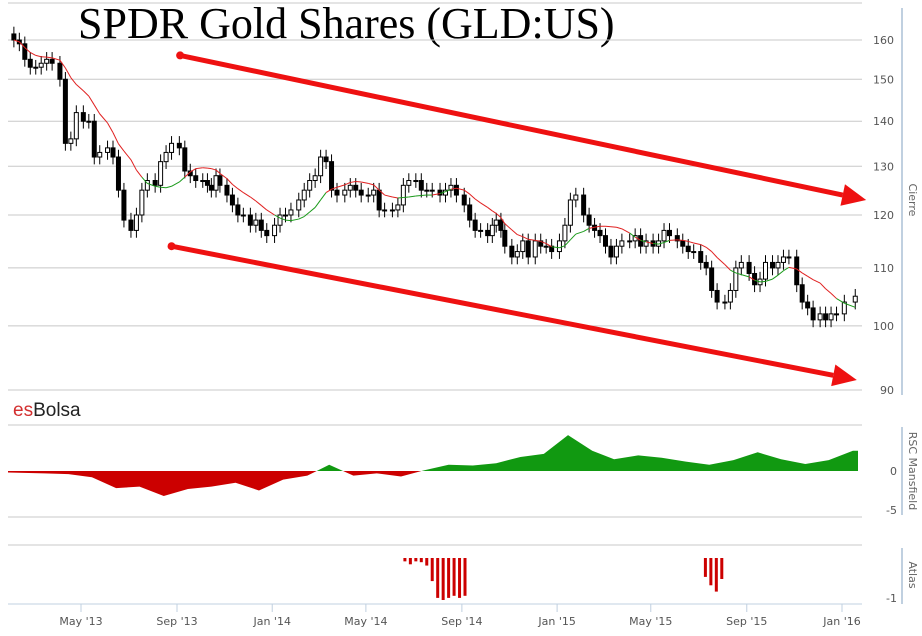  I want to click on x-tick-label: May '14, so click(365, 621).